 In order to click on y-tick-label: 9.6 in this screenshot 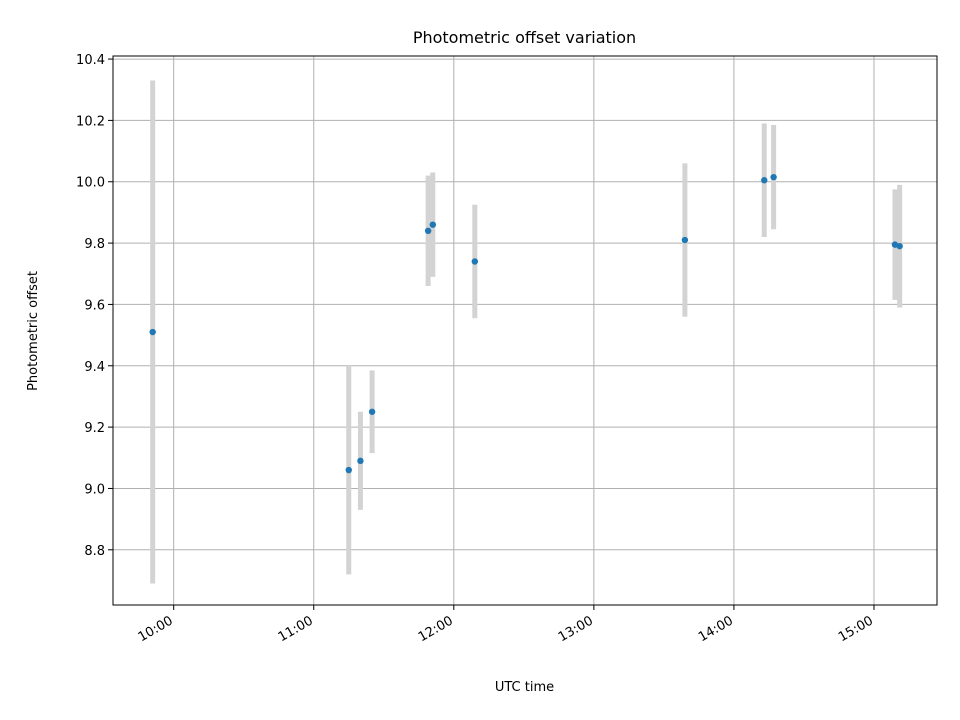, I will do `click(94, 305)`.